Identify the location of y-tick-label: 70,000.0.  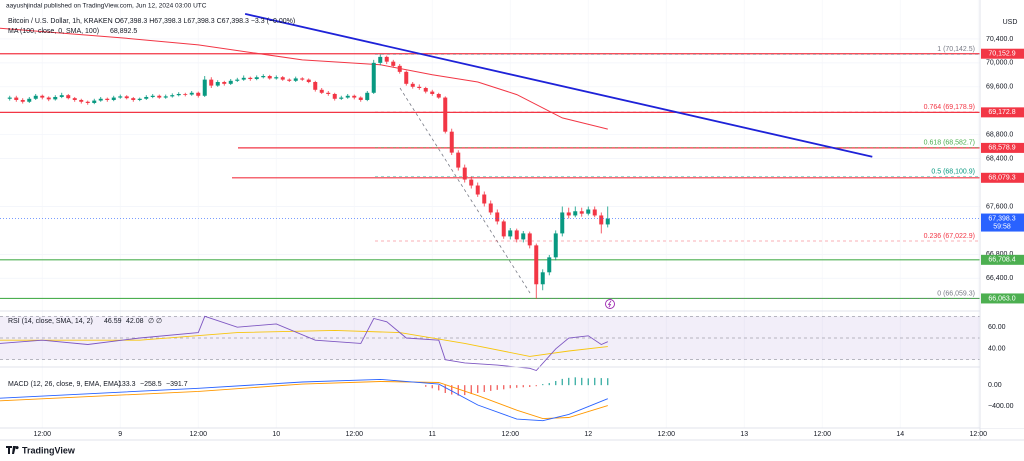
(999, 63).